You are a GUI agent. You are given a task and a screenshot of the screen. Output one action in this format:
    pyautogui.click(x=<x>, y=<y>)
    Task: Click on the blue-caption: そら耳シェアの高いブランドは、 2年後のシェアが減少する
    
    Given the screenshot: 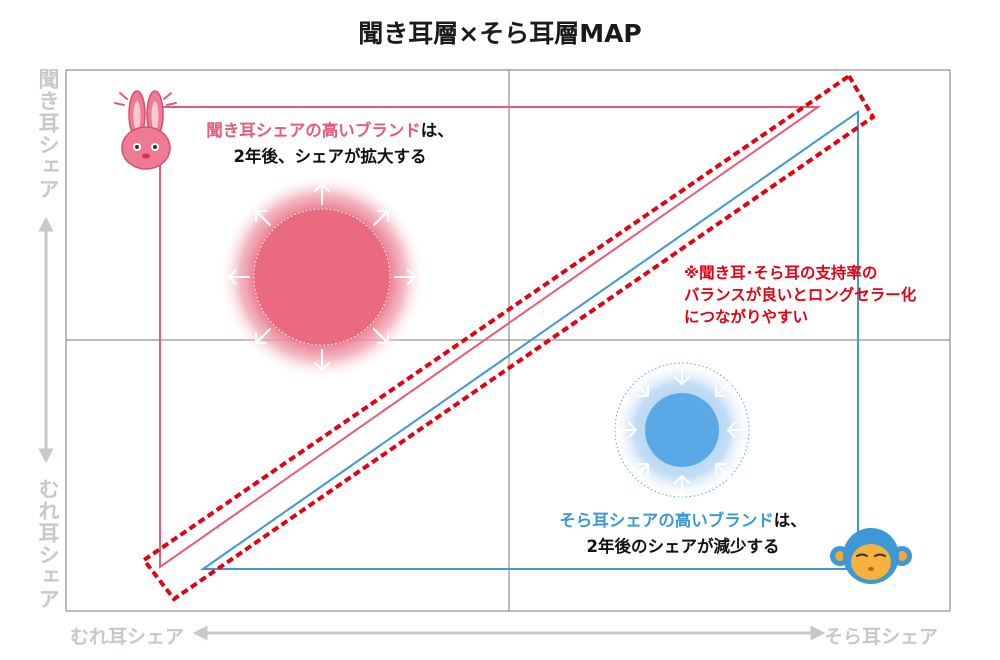 What is the action you would take?
    pyautogui.click(x=683, y=534)
    